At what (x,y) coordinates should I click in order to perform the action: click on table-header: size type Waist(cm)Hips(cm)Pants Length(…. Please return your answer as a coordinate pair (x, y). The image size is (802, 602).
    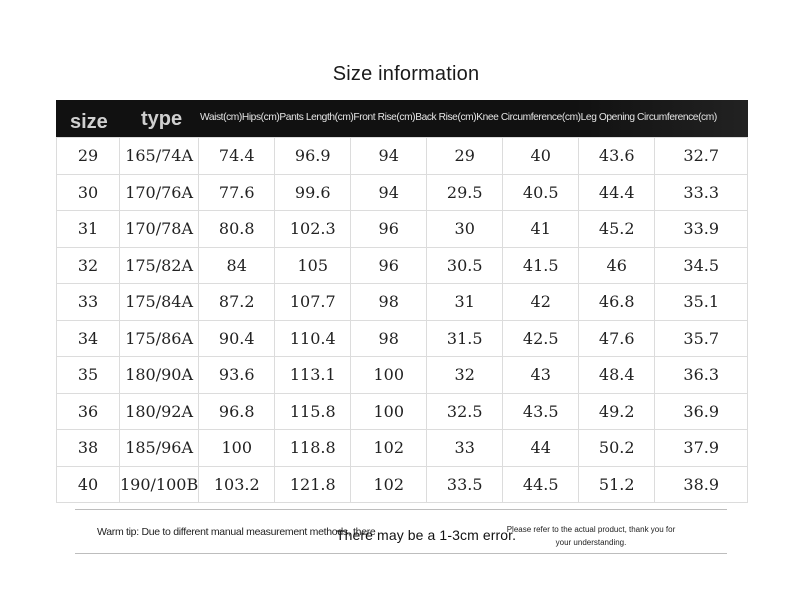
    Looking at the image, I should click on (402, 118).